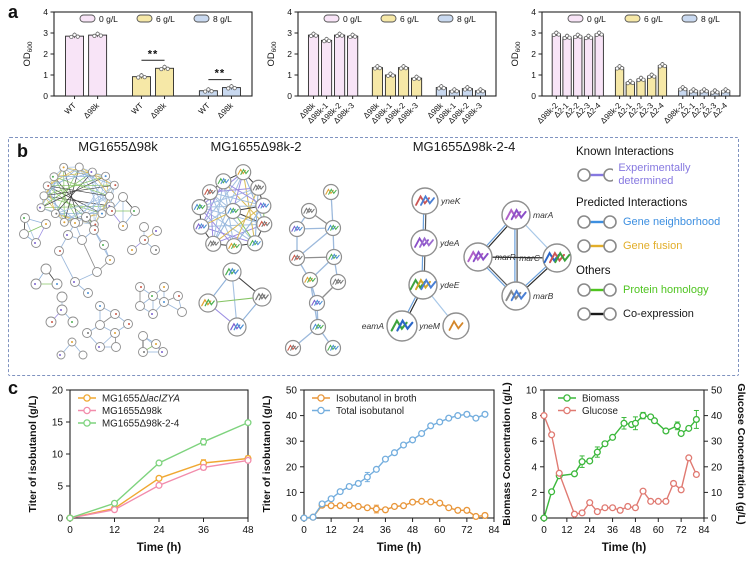 This screenshot has width=748, height=568. What do you see at coordinates (534, 416) in the screenshot?
I see `svg-text: 8` at bounding box center [534, 416].